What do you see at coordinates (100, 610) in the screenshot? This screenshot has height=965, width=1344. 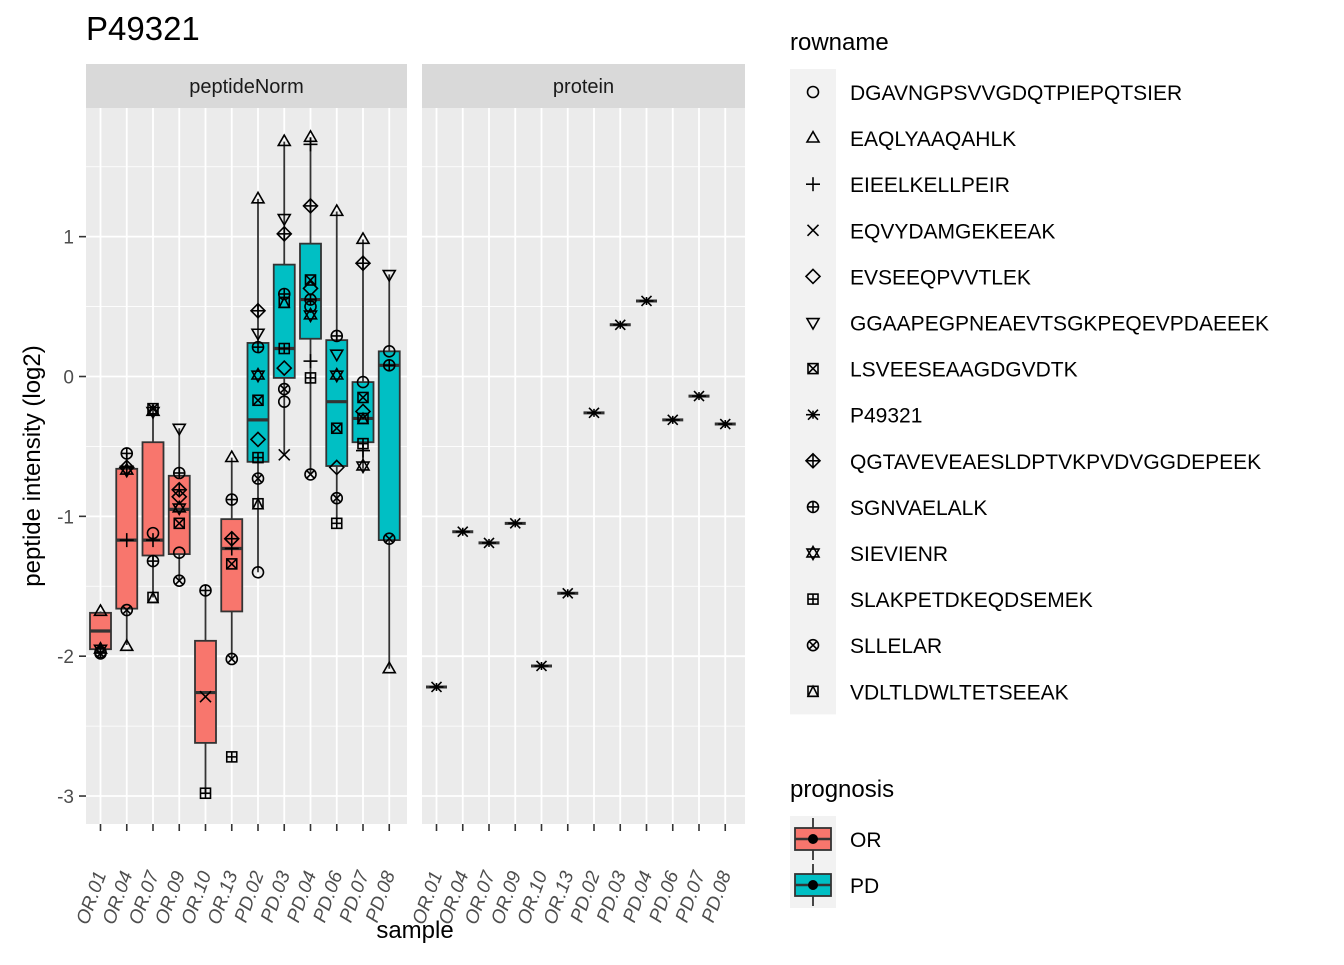 I see `point-OR.01-outline` at bounding box center [100, 610].